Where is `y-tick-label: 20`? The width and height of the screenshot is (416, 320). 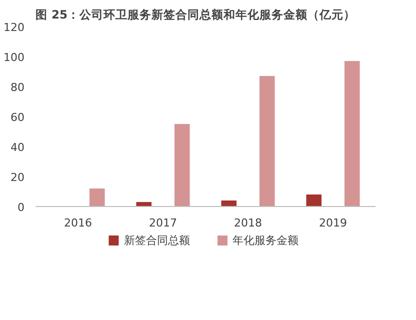
y-tick-label: 20 is located at coordinates (17, 177).